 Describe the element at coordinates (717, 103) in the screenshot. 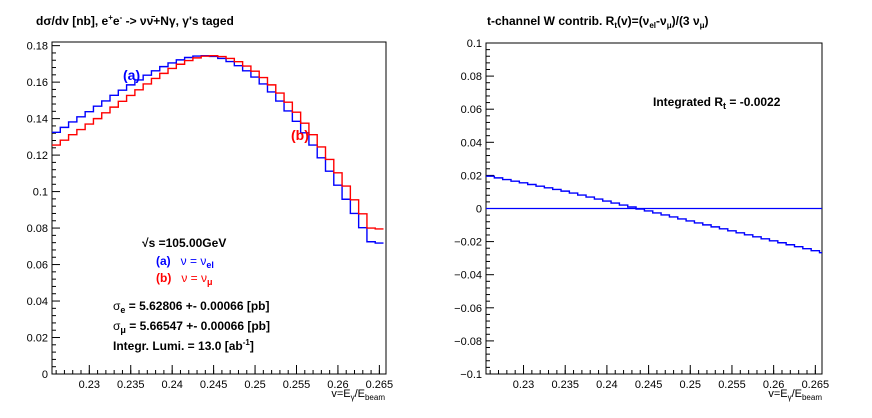

I see `integrated-rt-label: Integrated Rt = -0.0022` at that location.